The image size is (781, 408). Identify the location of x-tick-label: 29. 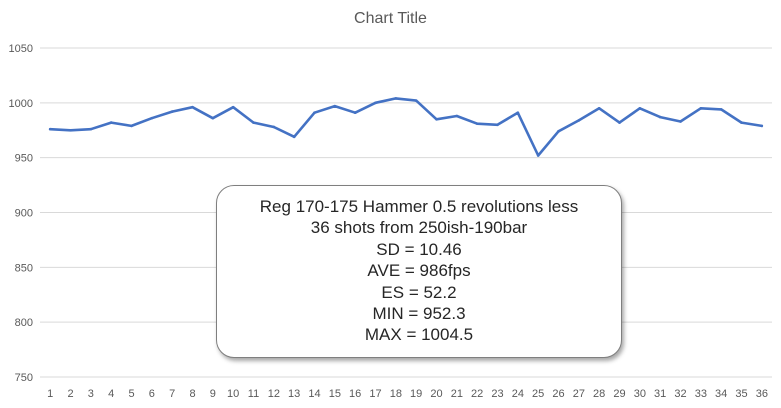
(619, 394).